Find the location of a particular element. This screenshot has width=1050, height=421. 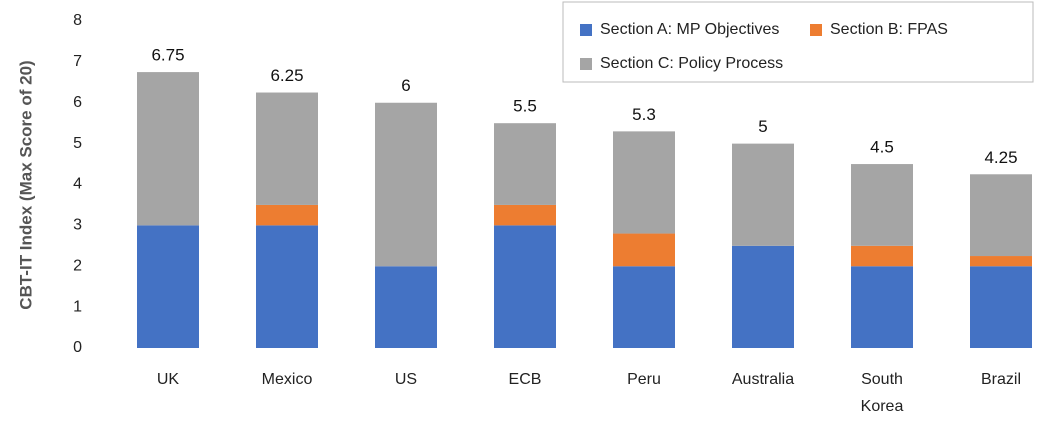

y-tick-label: 8 is located at coordinates (77, 20).